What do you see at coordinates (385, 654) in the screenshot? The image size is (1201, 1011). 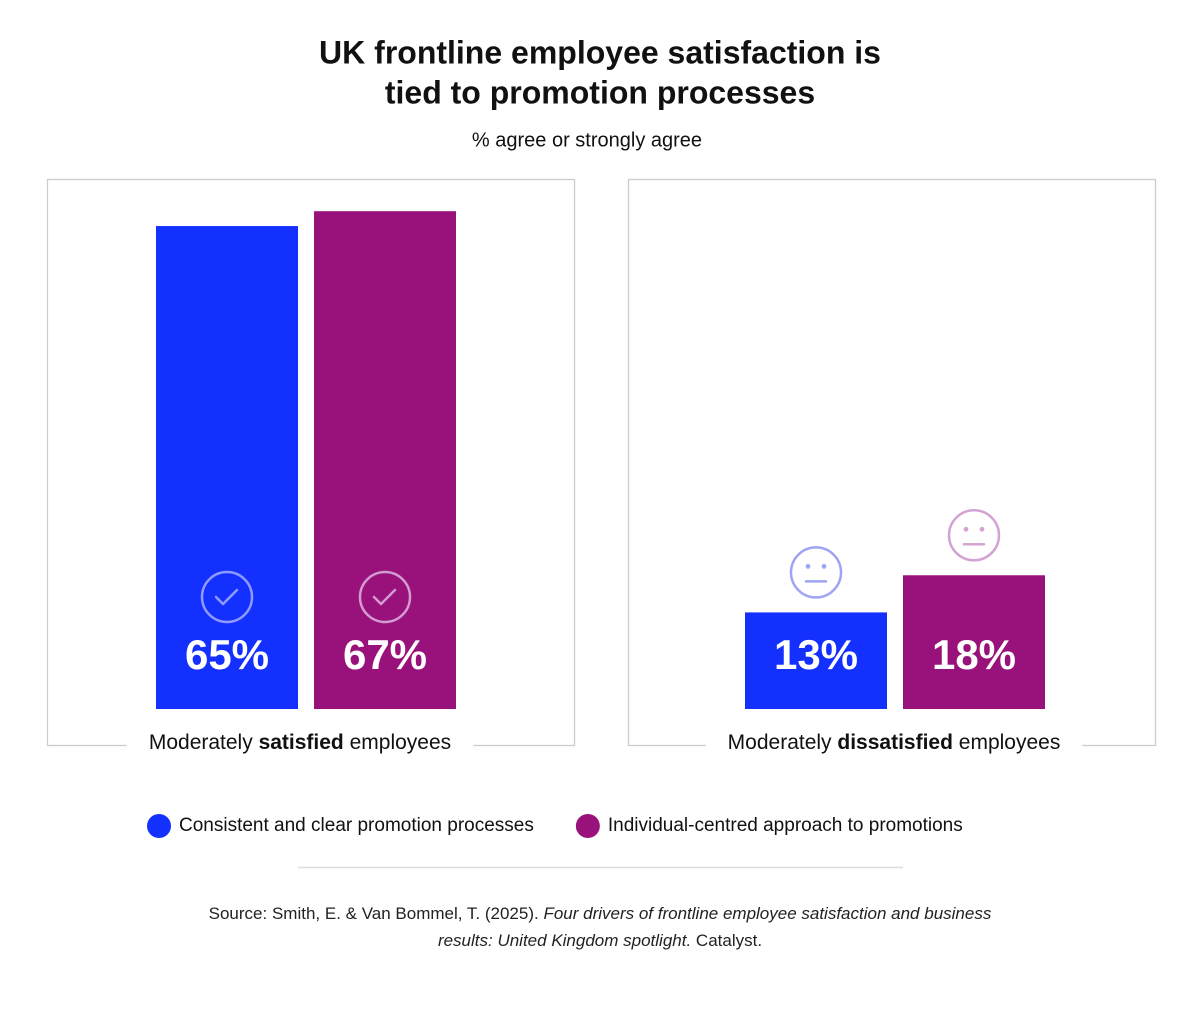 I see `data-label: 67%` at bounding box center [385, 654].